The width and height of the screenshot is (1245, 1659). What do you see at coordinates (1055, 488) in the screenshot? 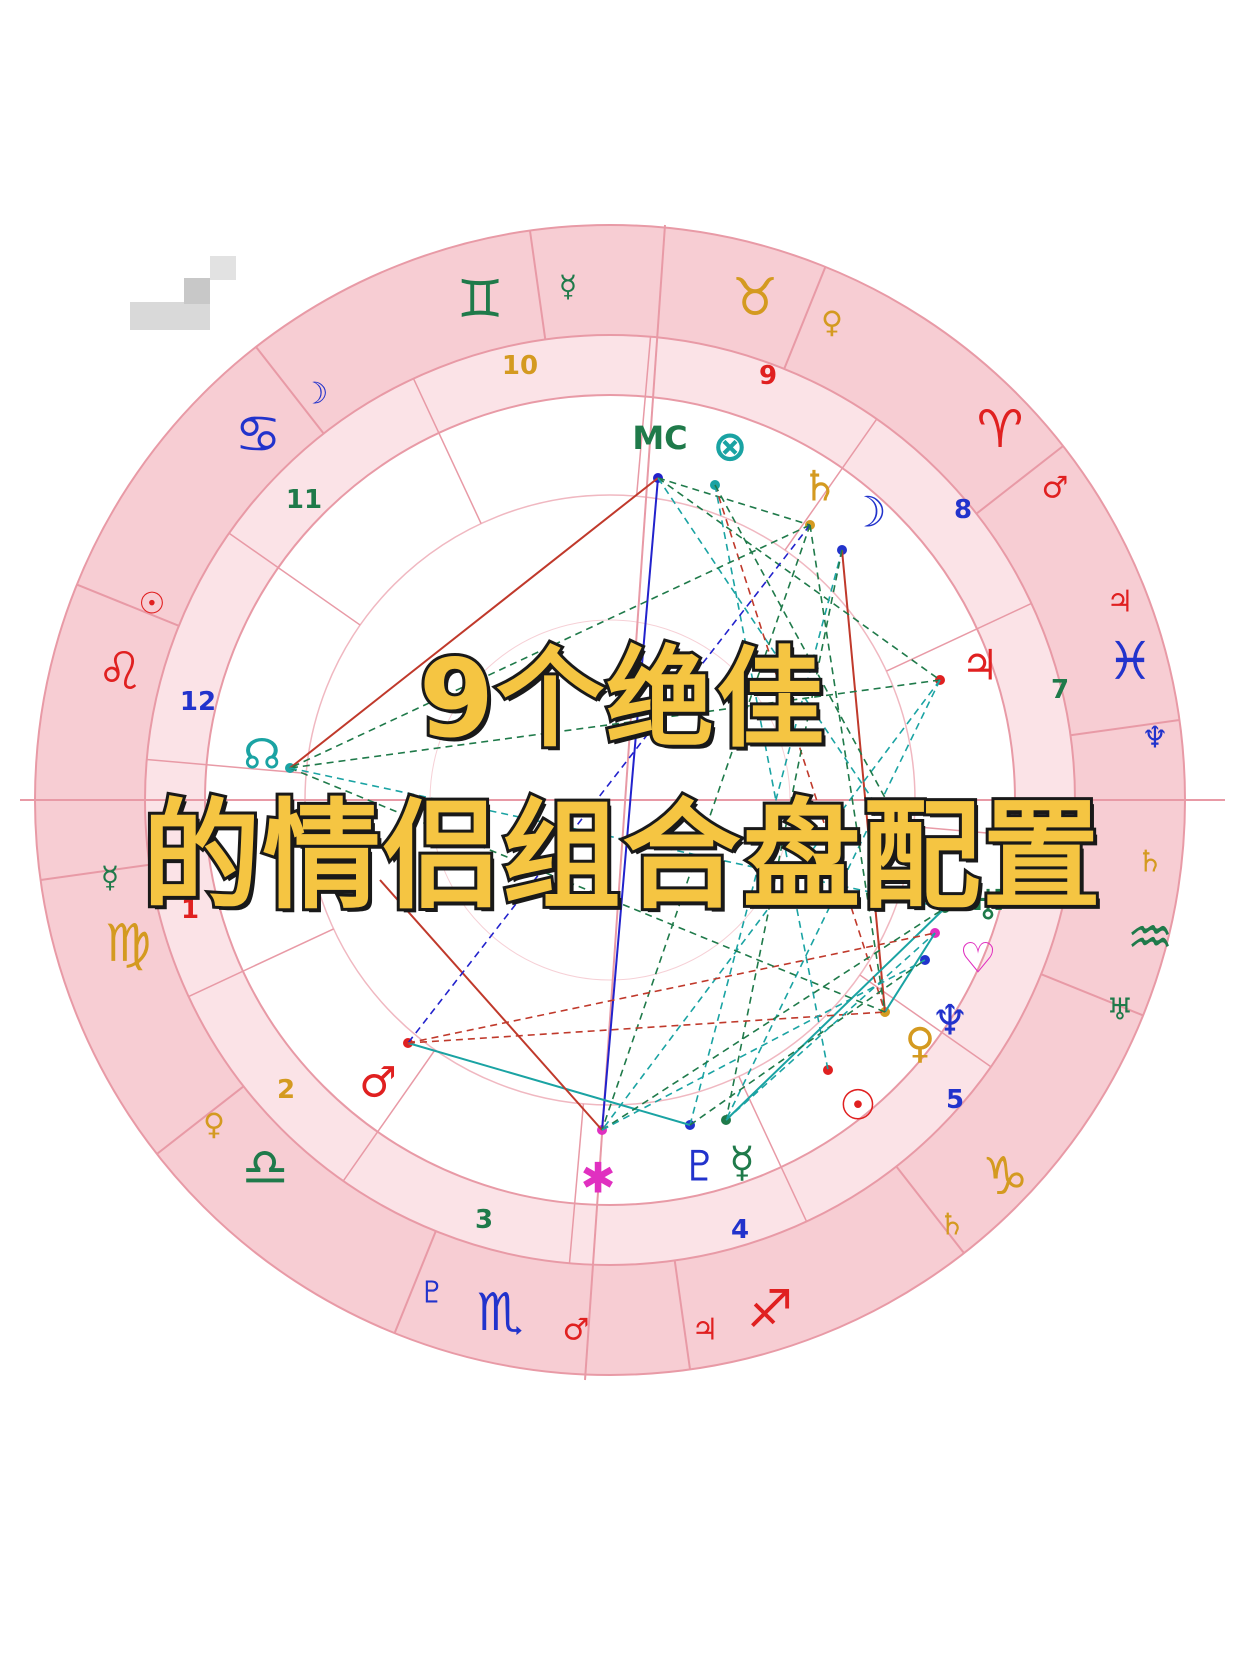
I see `mars-ruler-aries: ♂` at bounding box center [1055, 488].